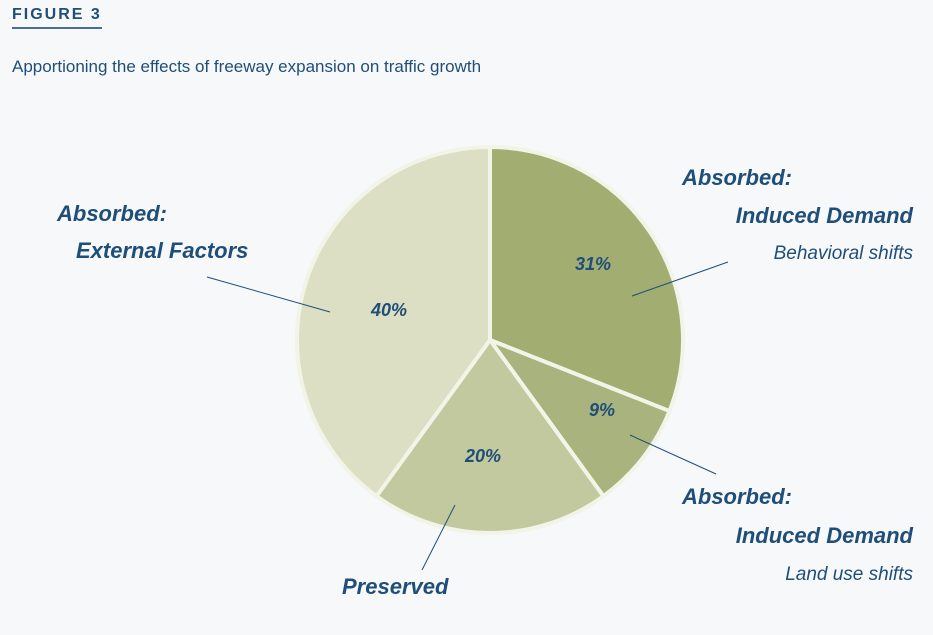  Describe the element at coordinates (673, 454) in the screenshot. I see `leader-line-land-use` at that location.